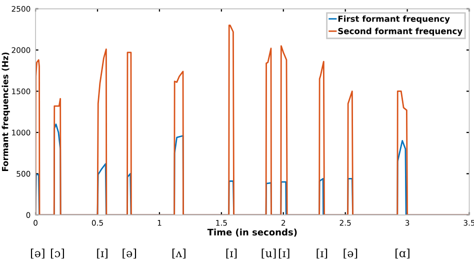 Image resolution: width=474 pixels, height=266 pixels. I want to click on legend-label: First formant frequency, so click(394, 19).